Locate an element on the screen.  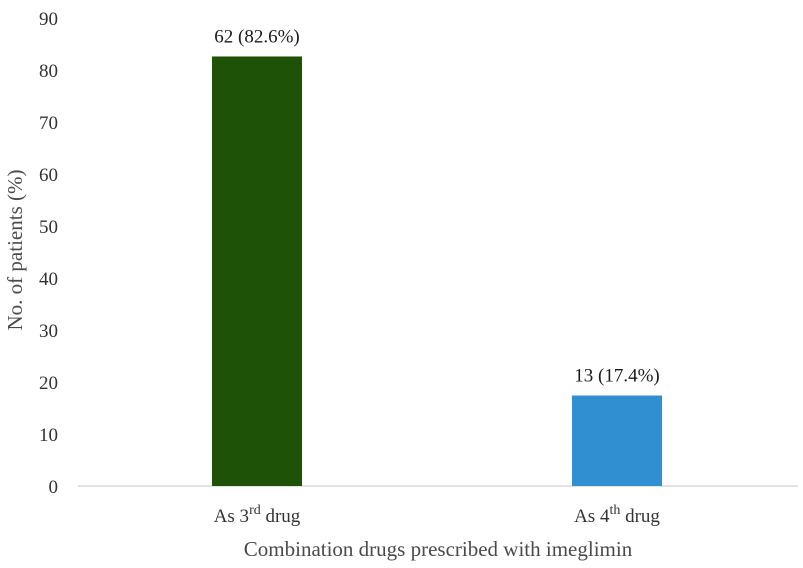
y-tick-label: 10 is located at coordinates (48, 435).